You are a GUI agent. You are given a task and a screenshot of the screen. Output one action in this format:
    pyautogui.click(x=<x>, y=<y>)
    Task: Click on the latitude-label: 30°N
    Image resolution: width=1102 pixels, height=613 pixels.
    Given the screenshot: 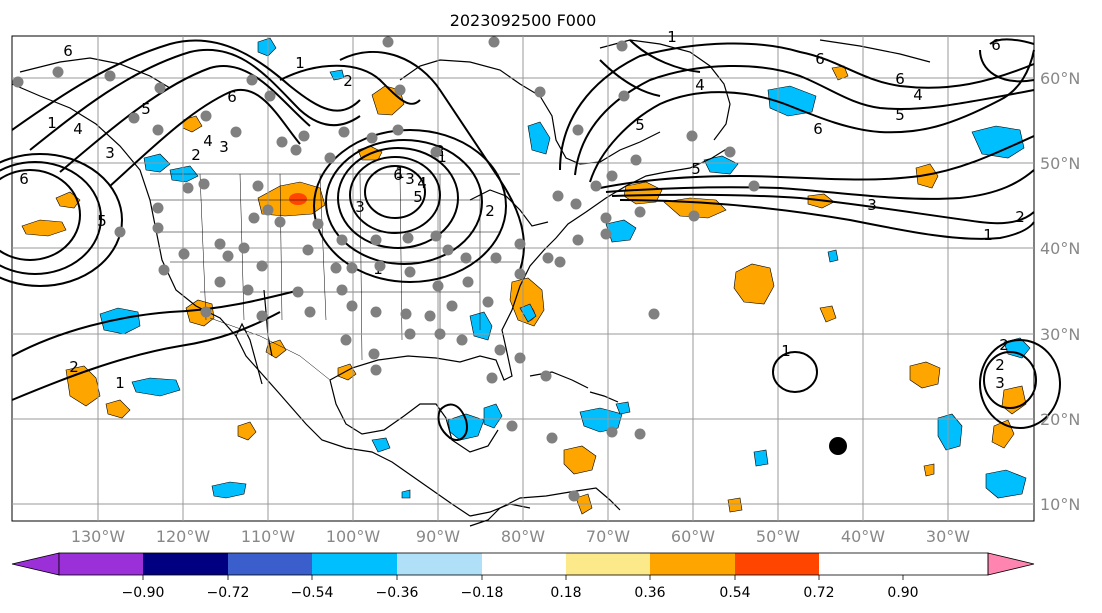 What is the action you would take?
    pyautogui.click(x=1060, y=334)
    